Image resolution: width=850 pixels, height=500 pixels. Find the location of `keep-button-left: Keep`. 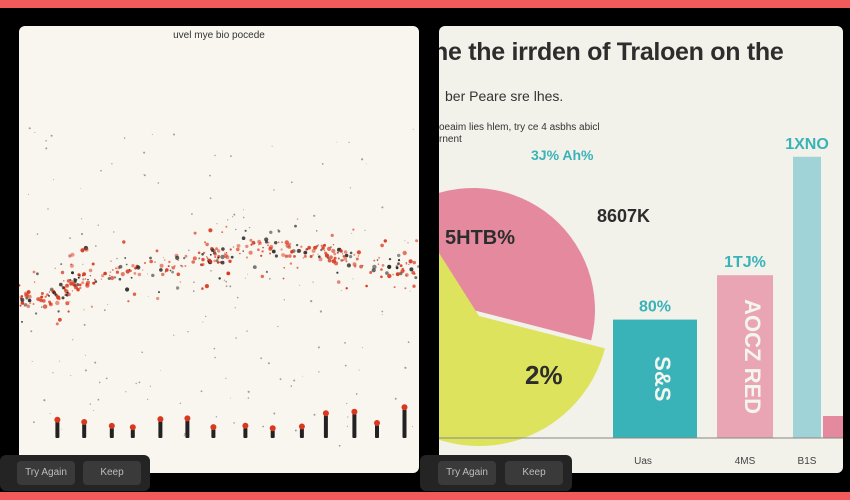

keep-button-left: Keep is located at coordinates (112, 473).